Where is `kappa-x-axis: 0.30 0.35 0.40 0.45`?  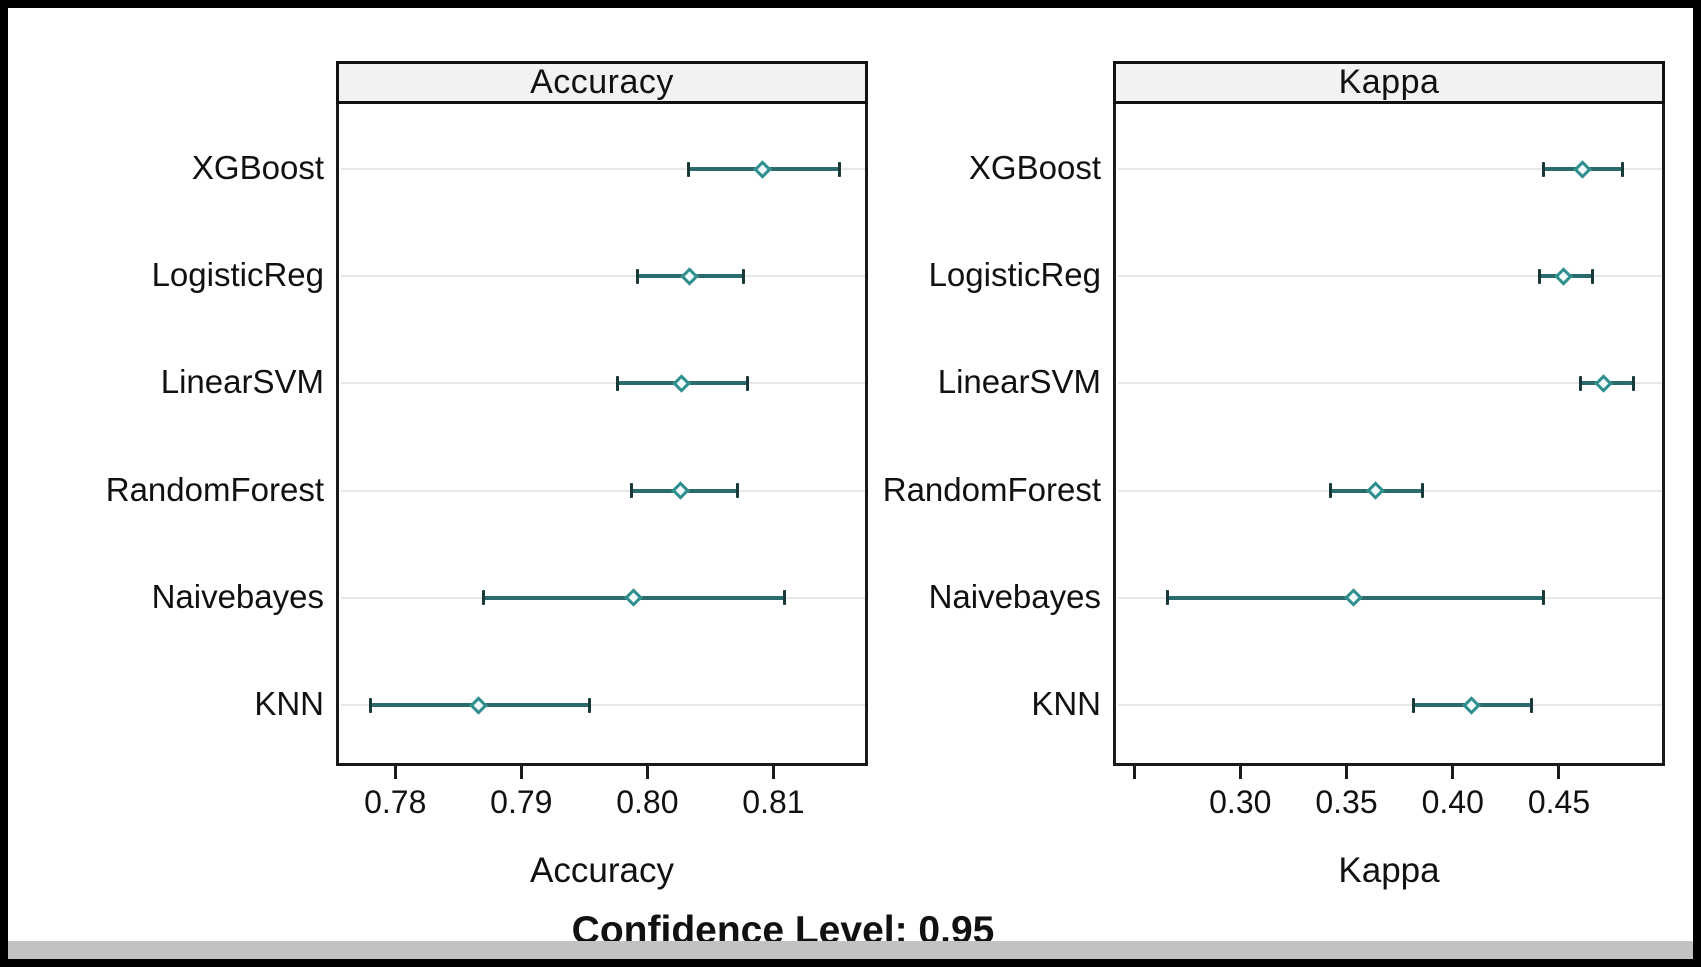 kappa-x-axis: 0.30 0.35 0.40 0.45 is located at coordinates (1389, 801).